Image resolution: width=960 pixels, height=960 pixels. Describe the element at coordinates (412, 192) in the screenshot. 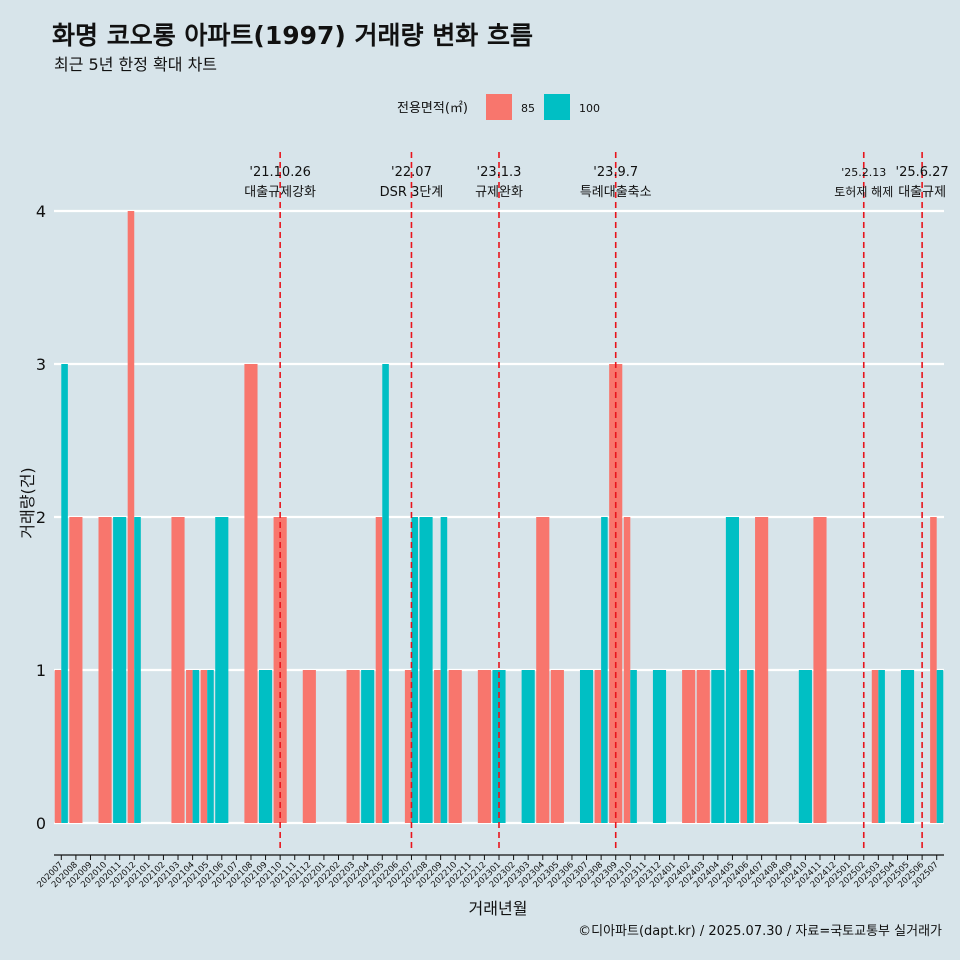

I see `event-label-1: DSR 3단계` at that location.